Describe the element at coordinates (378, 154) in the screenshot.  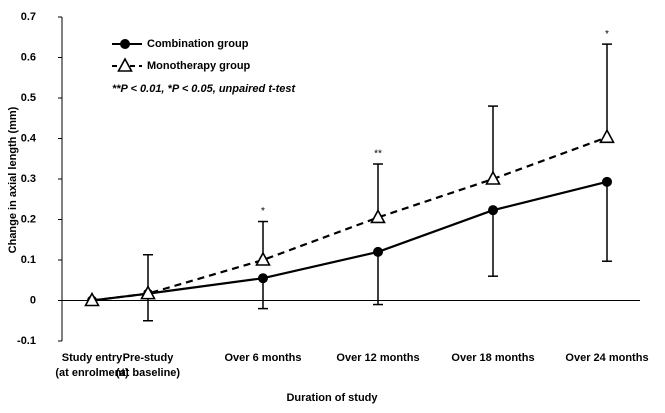
I see `significance-label: **` at that location.